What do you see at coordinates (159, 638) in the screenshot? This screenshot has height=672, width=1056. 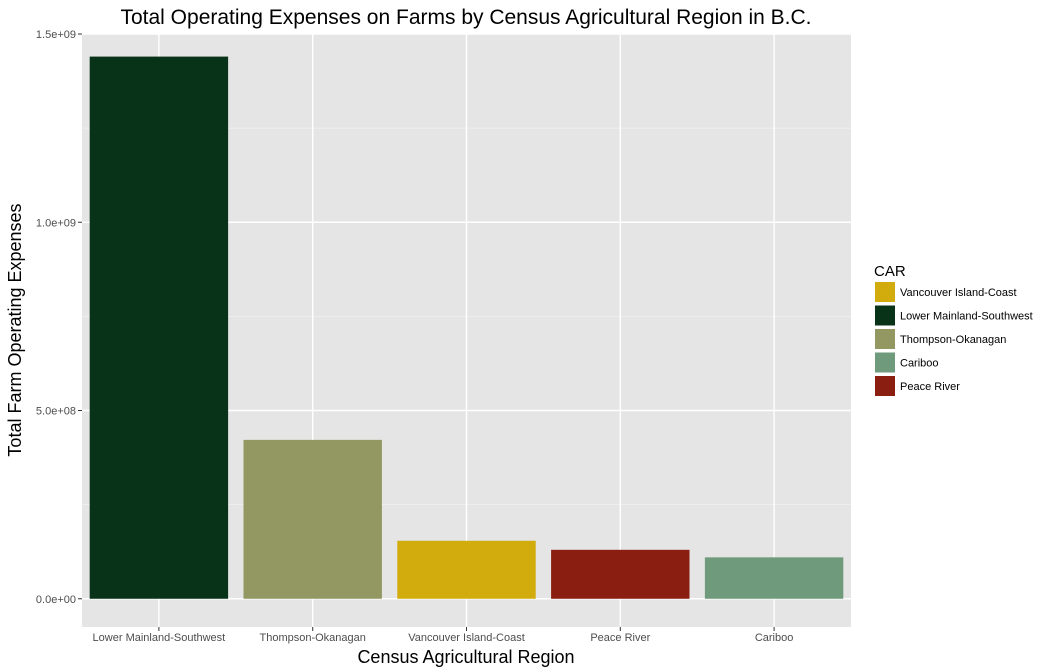 I see `x-tick-label: Lower Mainland-Southwest` at bounding box center [159, 638].